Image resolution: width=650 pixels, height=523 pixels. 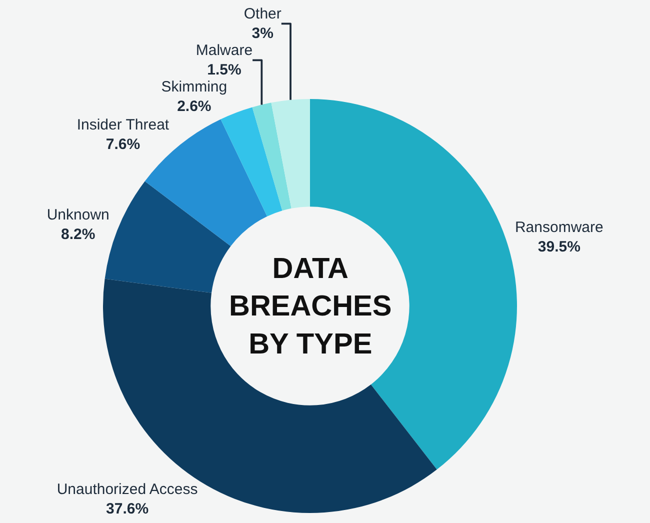 What do you see at coordinates (127, 489) in the screenshot?
I see `slice-label: Unauthorized Access` at bounding box center [127, 489].